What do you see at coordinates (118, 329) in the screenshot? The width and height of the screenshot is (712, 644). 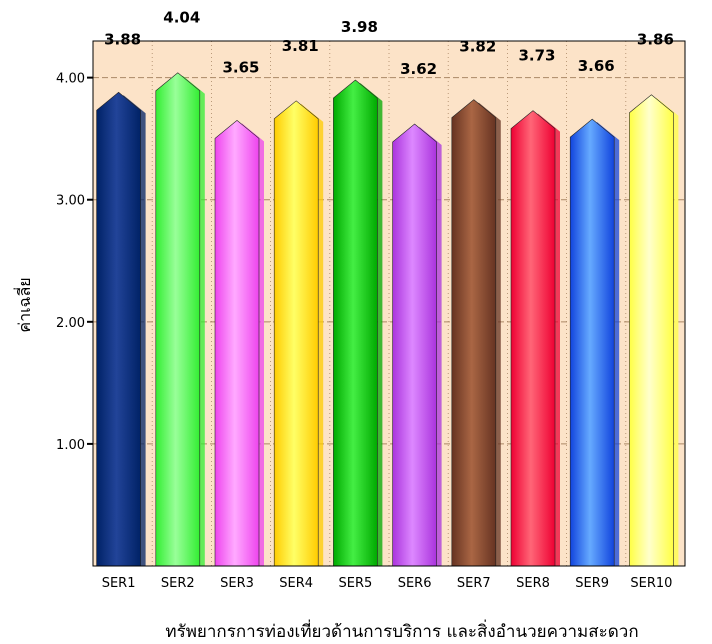 I see `bar-ser1` at bounding box center [118, 329].